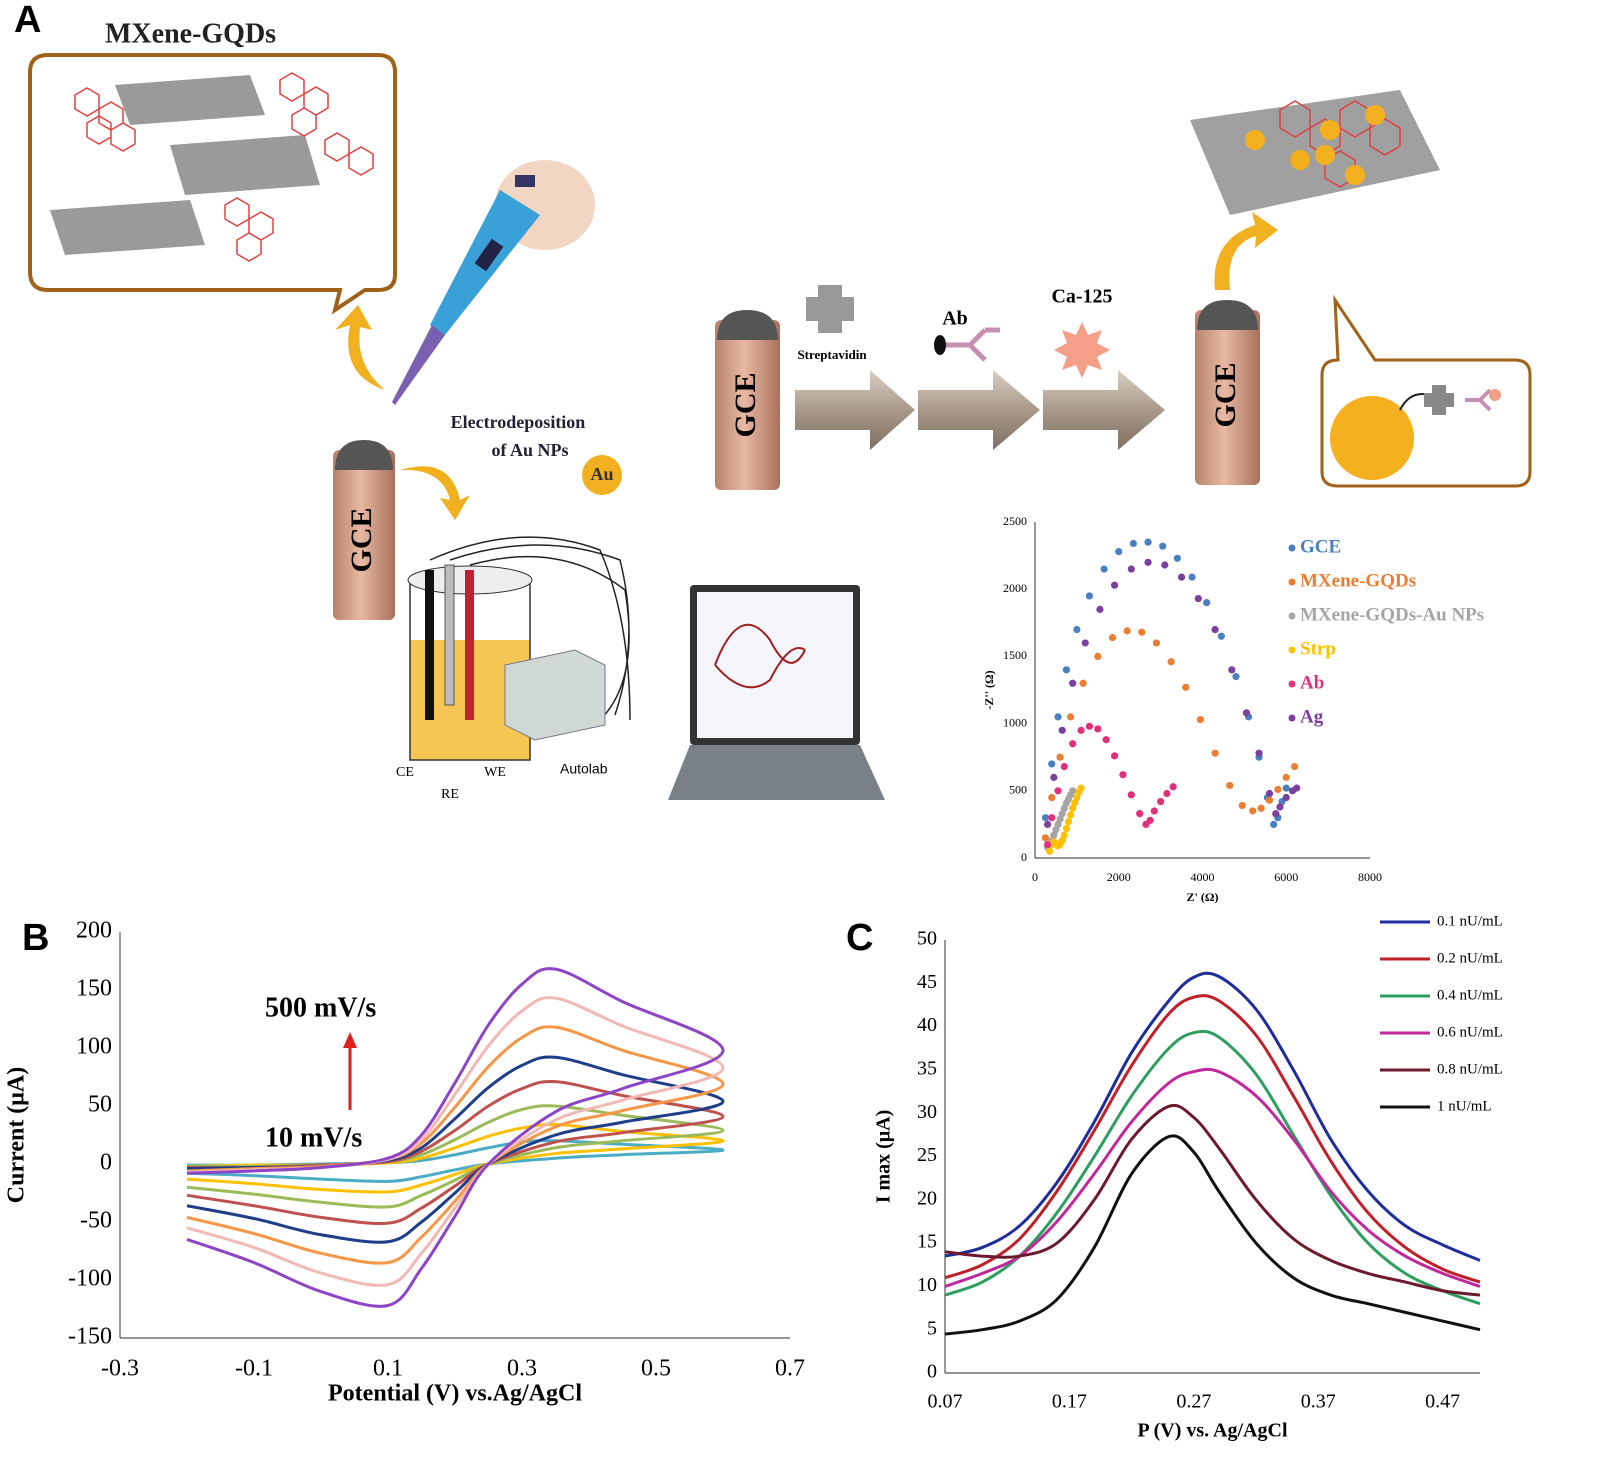 This screenshot has width=1600, height=1478. Describe the element at coordinates (493, 282) in the screenshot. I see `pipette` at that location.